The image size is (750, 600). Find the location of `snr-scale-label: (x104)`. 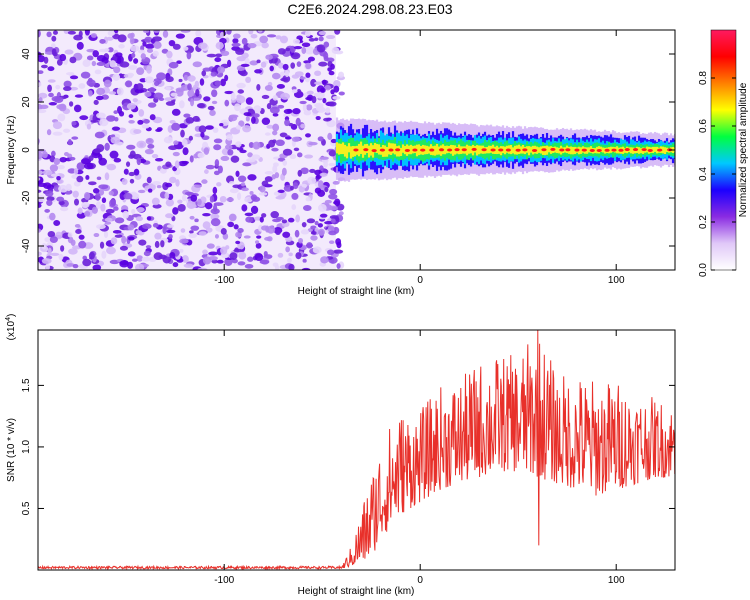

snr-scale-label: (x104) is located at coordinates (11, 327).